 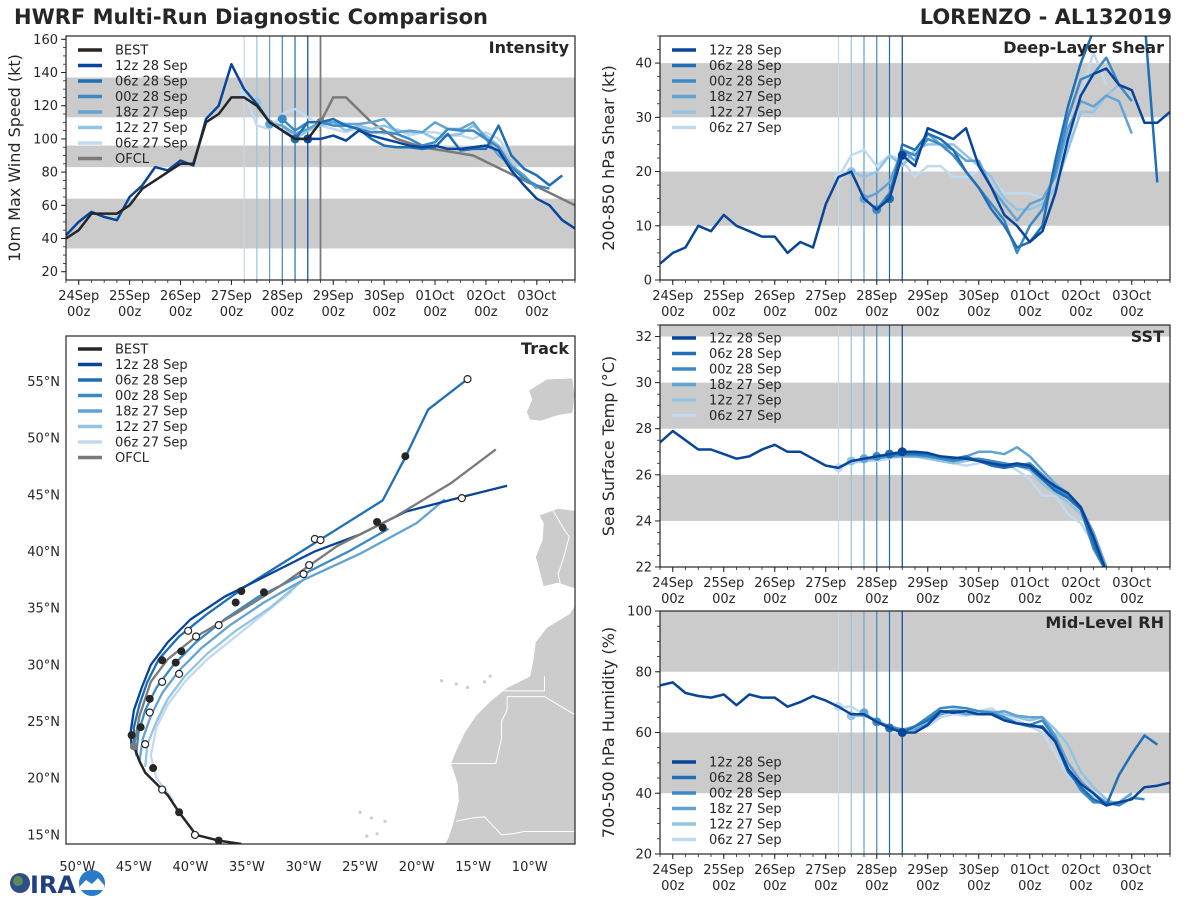 I want to click on y-tick-label: 26, so click(x=643, y=475).